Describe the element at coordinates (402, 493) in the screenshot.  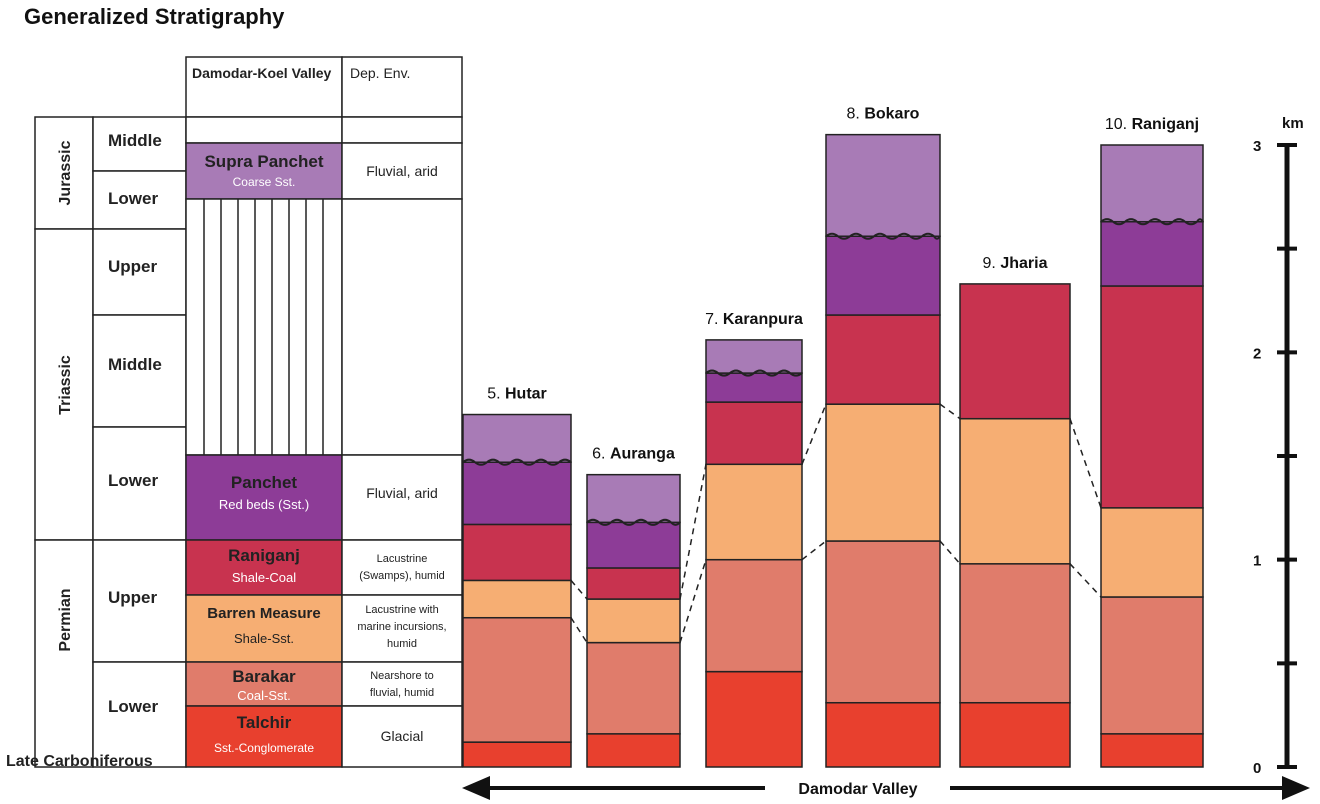
I see `env-panchet: Fluvial, arid` at that location.